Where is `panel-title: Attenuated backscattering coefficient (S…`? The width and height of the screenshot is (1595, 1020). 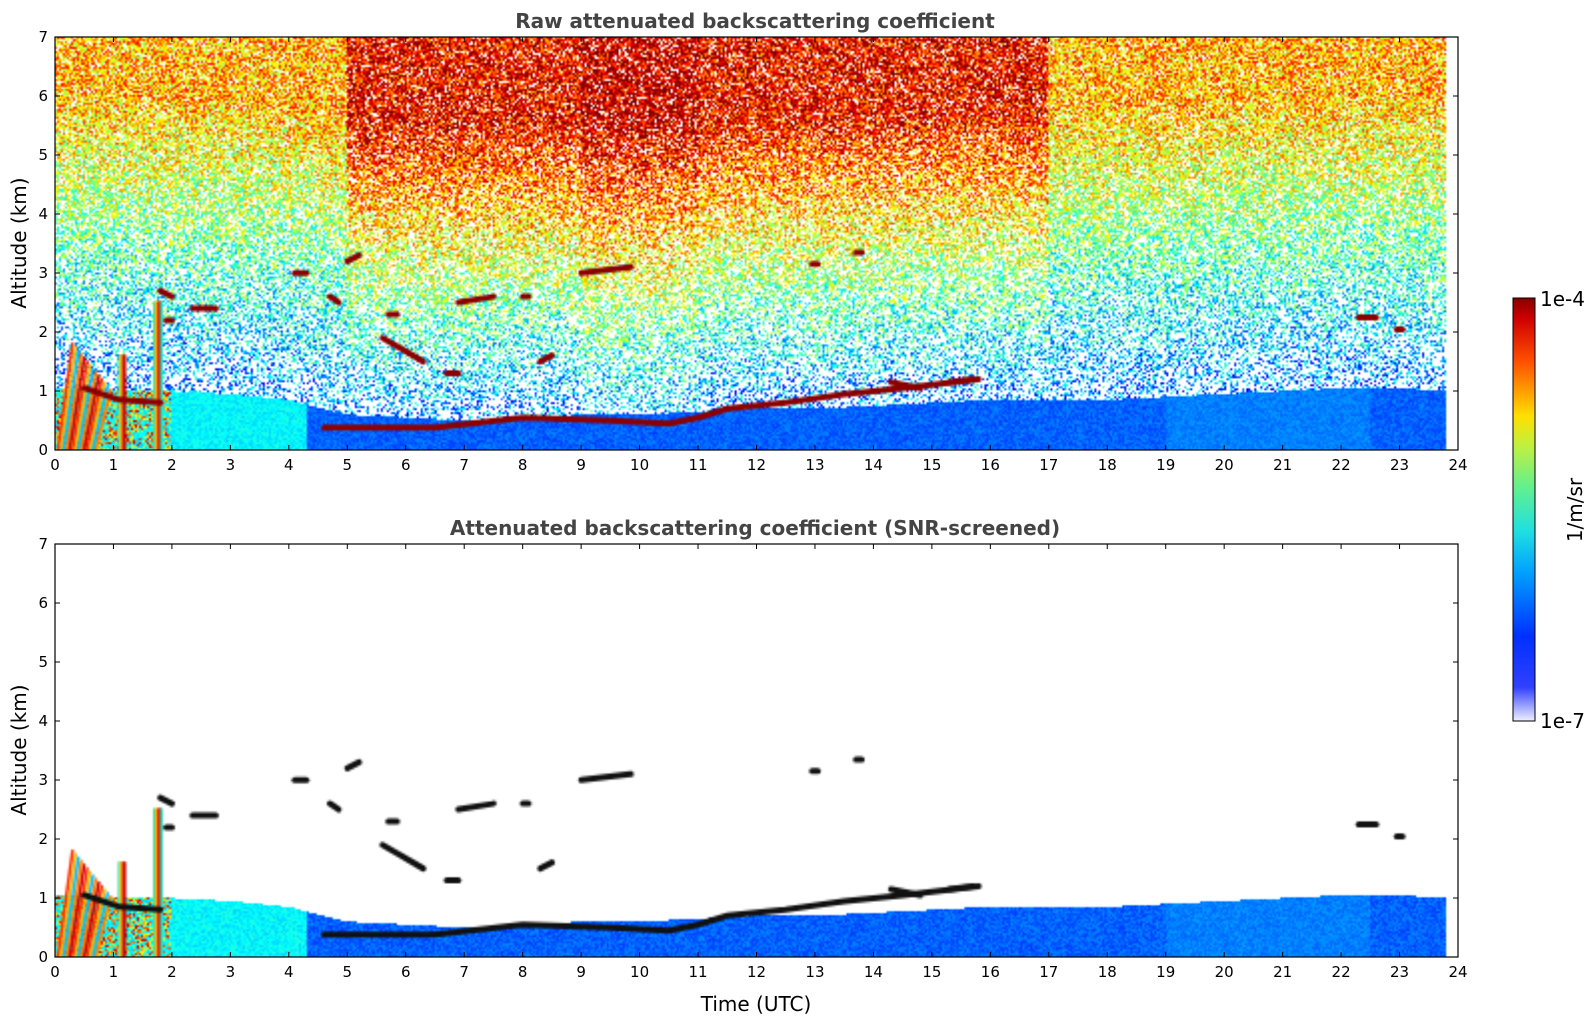 panel-title: Attenuated backscattering coefficient (S… is located at coordinates (755, 528).